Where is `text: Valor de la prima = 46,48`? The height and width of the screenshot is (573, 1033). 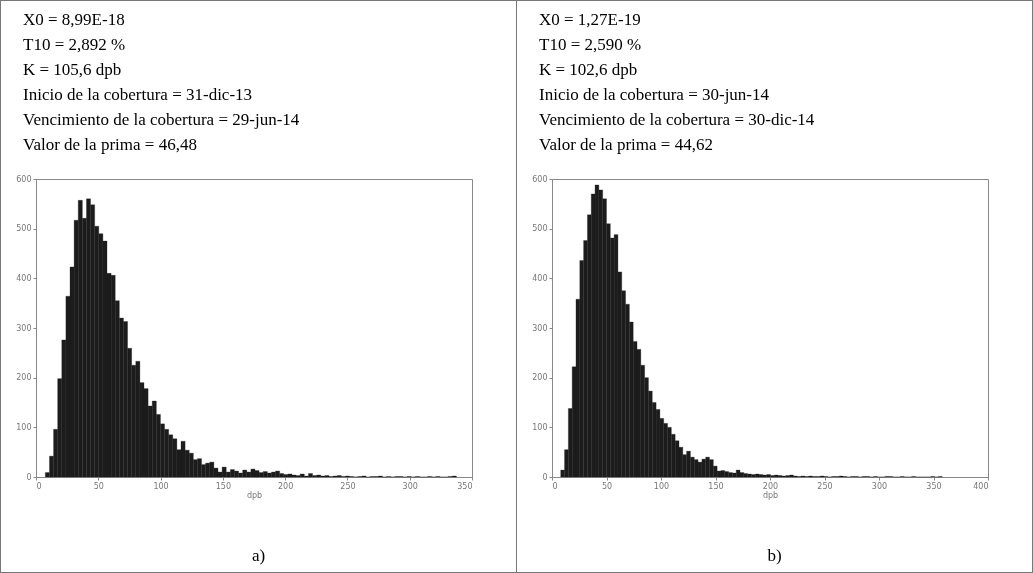
text: Valor de la prima = 46,48 is located at coordinates (110, 145).